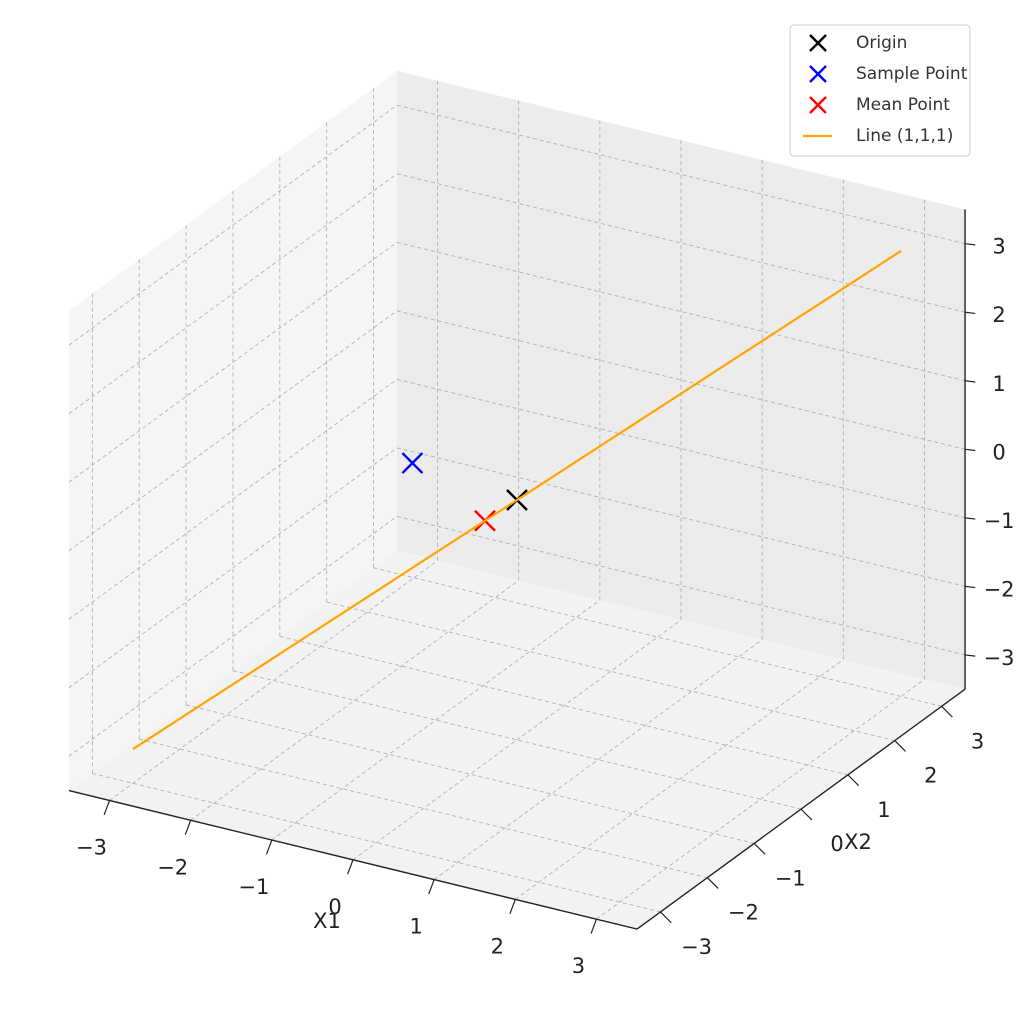 This screenshot has width=1024, height=1024. I want to click on legend-label: Sample Point, so click(912, 74).